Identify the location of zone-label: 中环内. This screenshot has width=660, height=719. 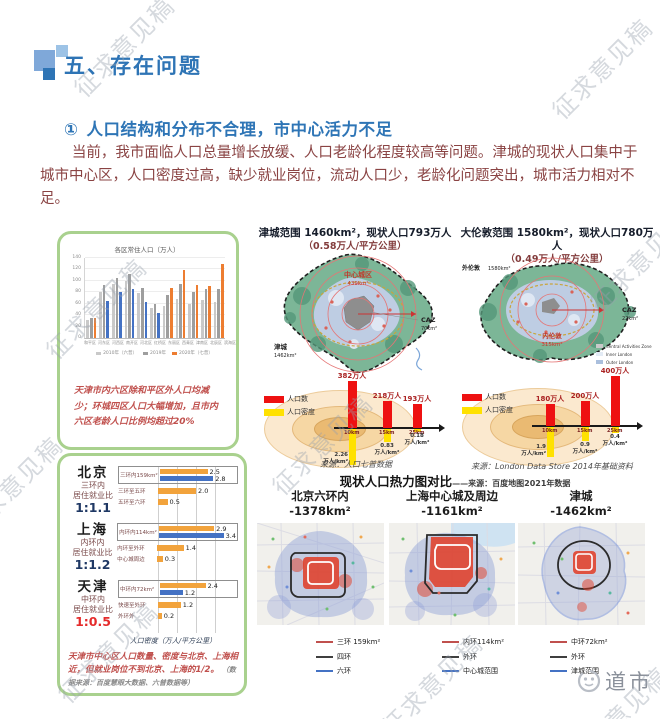
(93, 599).